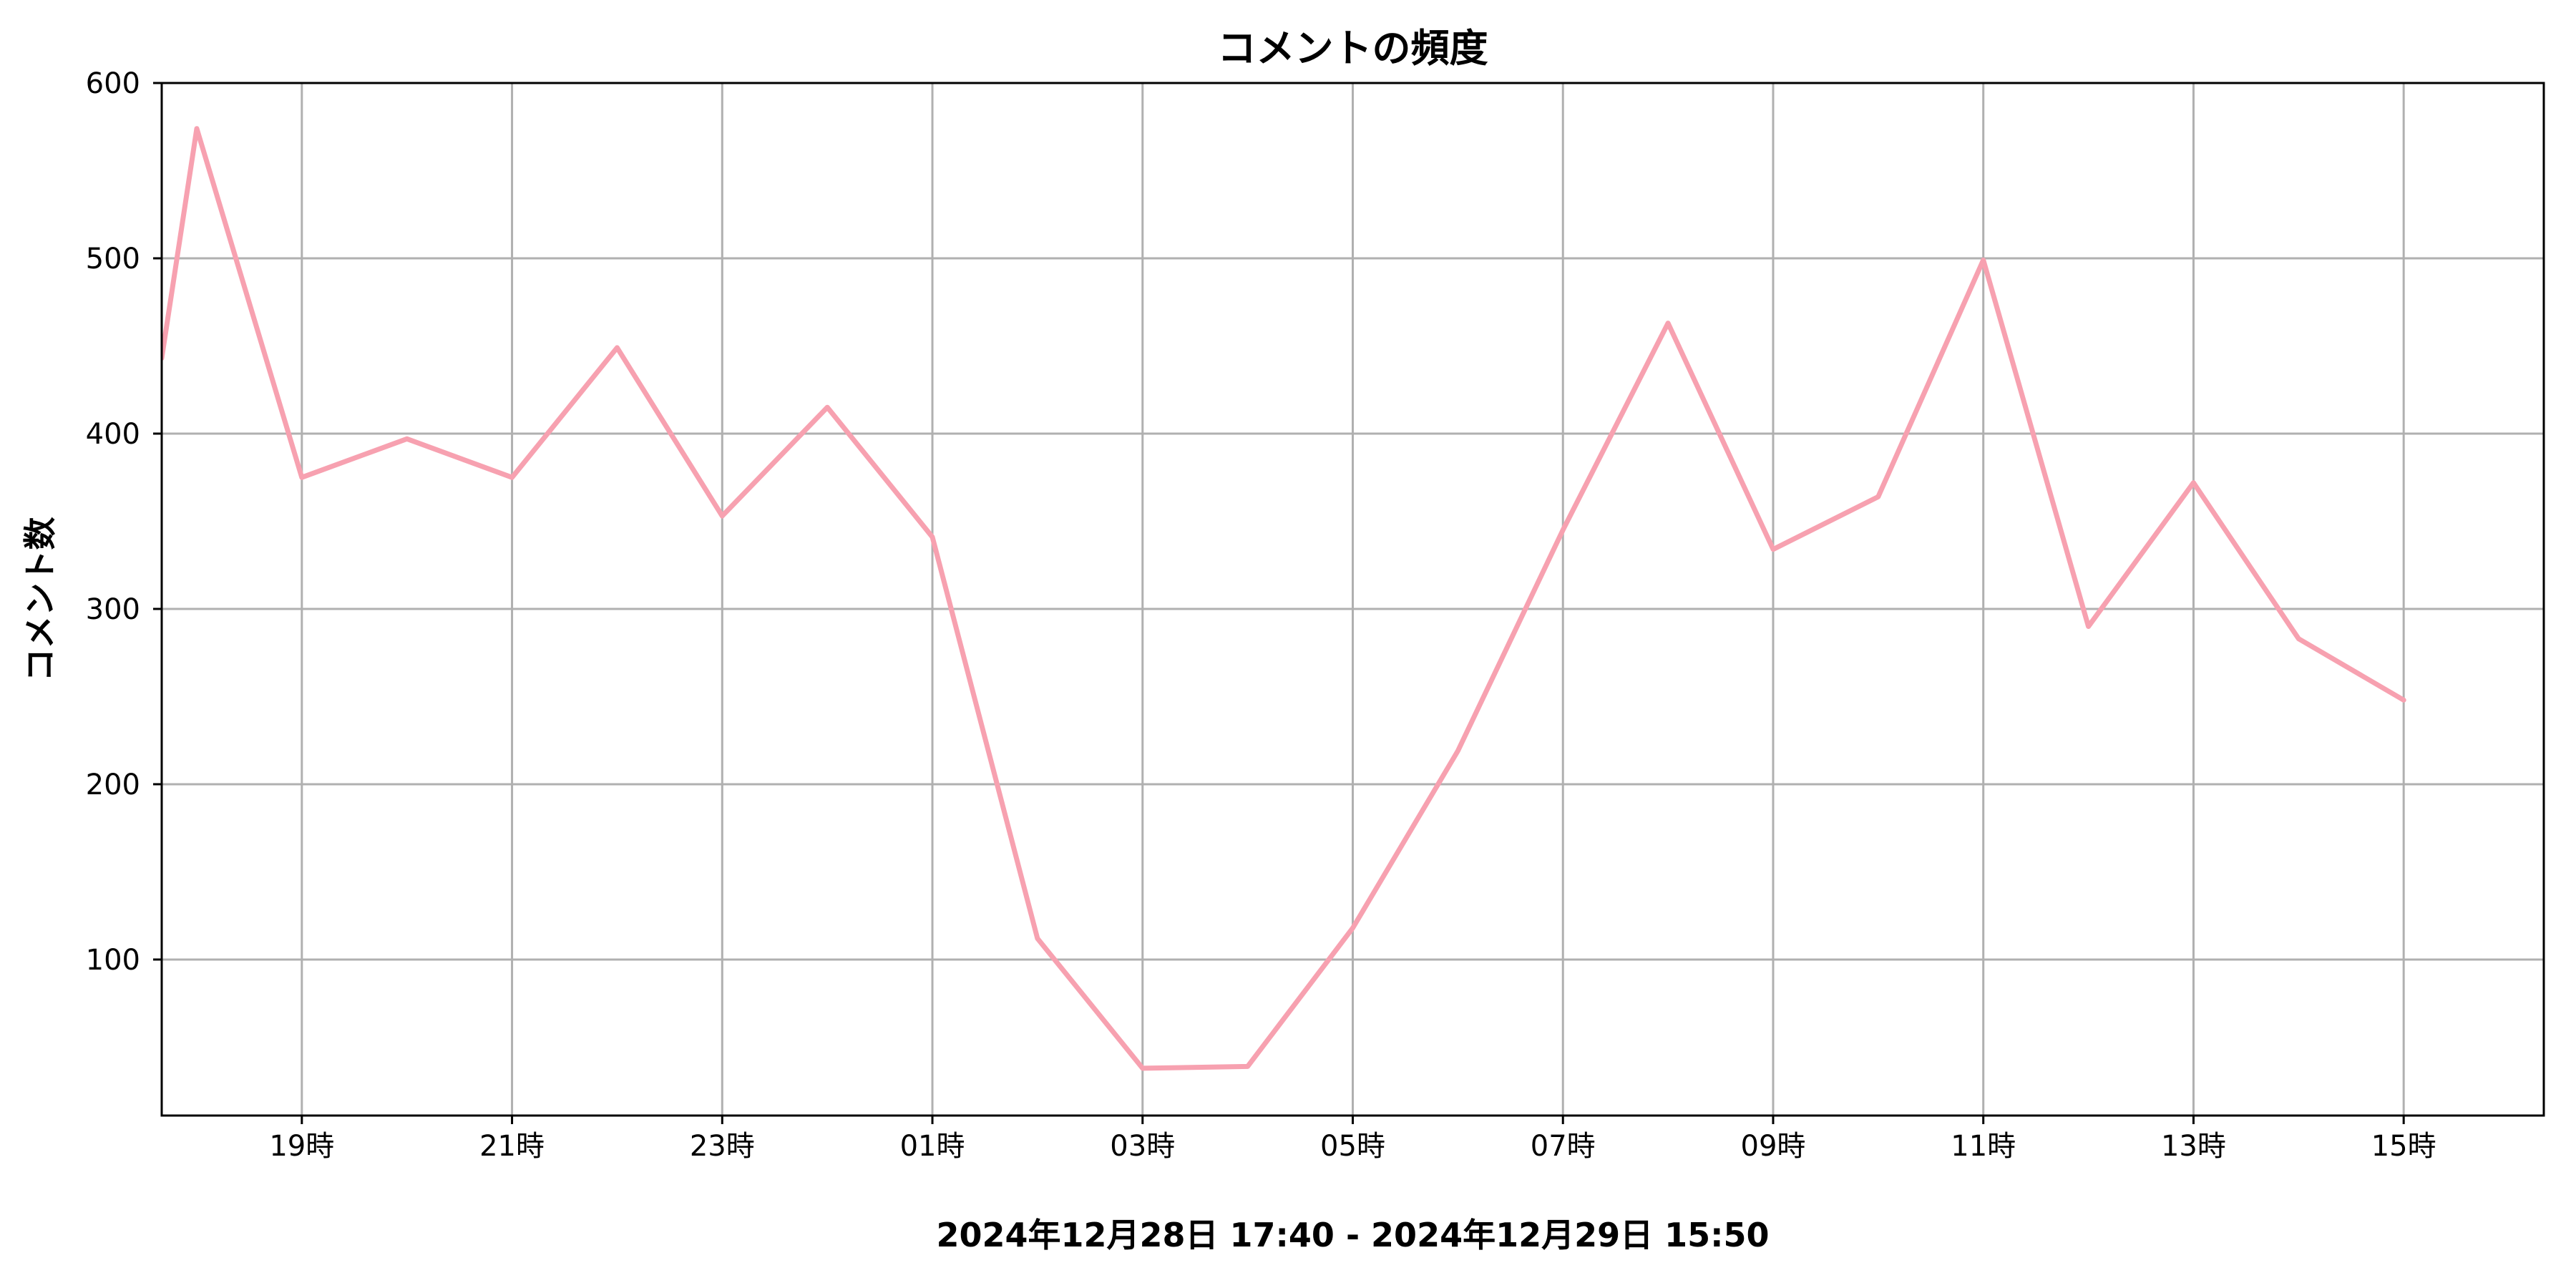  Describe the element at coordinates (40, 599) in the screenshot. I see `y-axis-label: コメント数` at that location.